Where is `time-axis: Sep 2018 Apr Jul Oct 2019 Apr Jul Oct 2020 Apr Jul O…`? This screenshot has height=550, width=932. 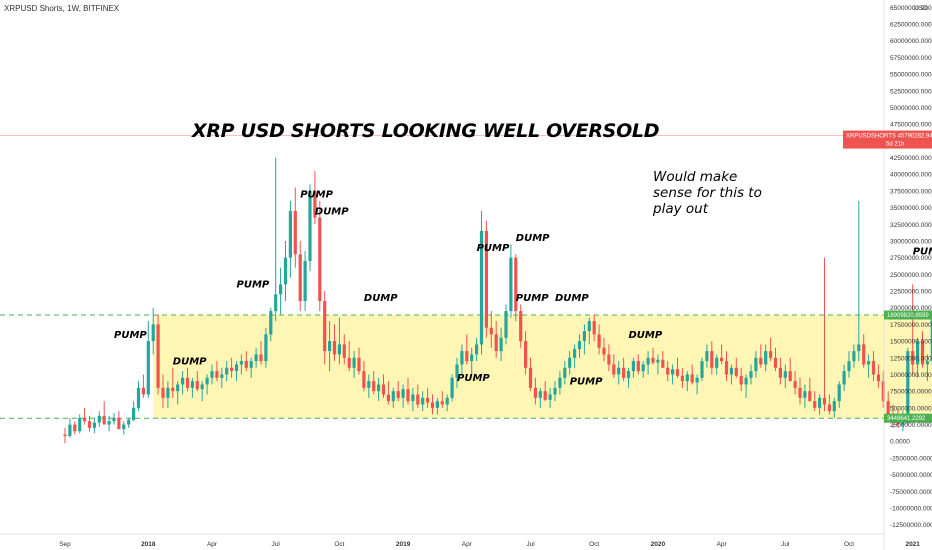 time-axis: Sep 2018 Apr Jul Oct 2019 Apr Jul Oct 2020 Apr Jul O… is located at coordinates (466, 540).